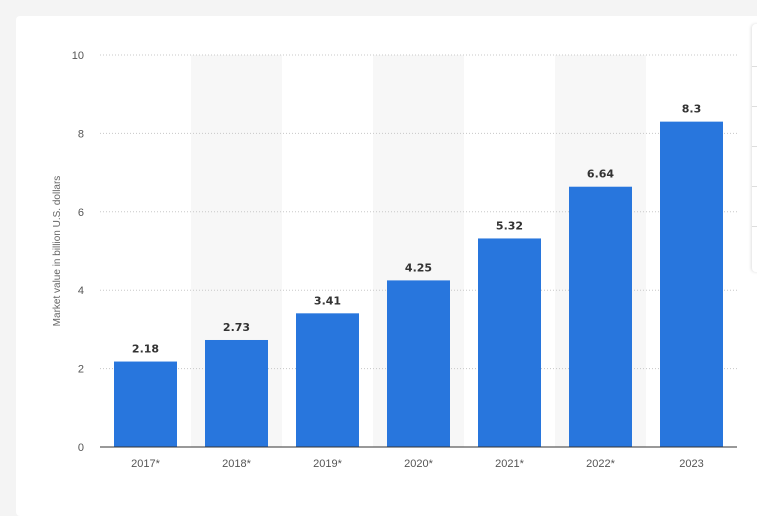  I want to click on y-tick-label: 6, so click(81, 213).